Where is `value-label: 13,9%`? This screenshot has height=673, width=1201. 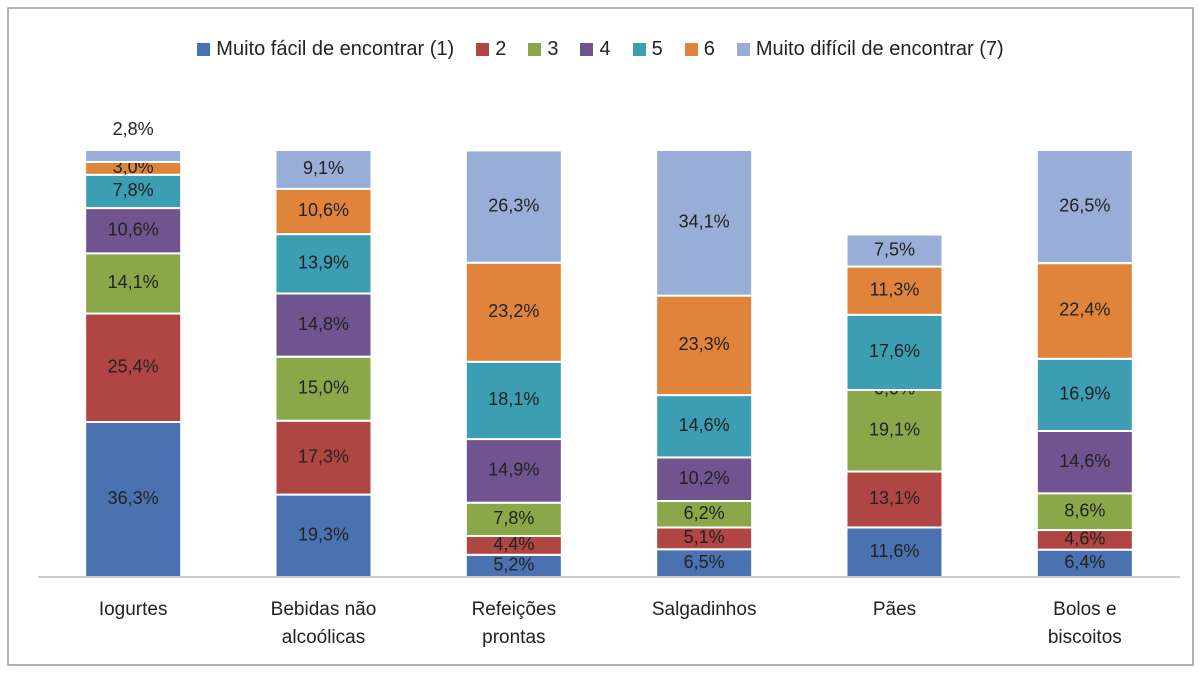
value-label: 13,9% is located at coordinates (323, 263).